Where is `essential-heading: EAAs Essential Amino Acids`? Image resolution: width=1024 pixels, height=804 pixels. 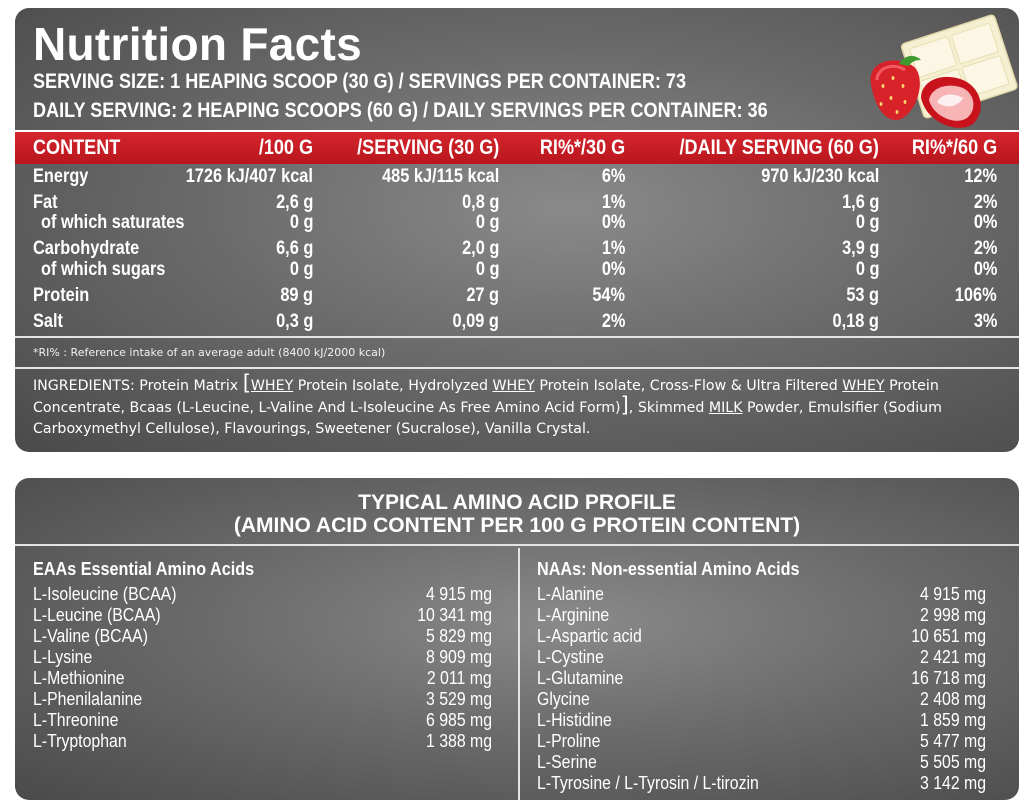 essential-heading: EAAs Essential Amino Acids is located at coordinates (144, 569).